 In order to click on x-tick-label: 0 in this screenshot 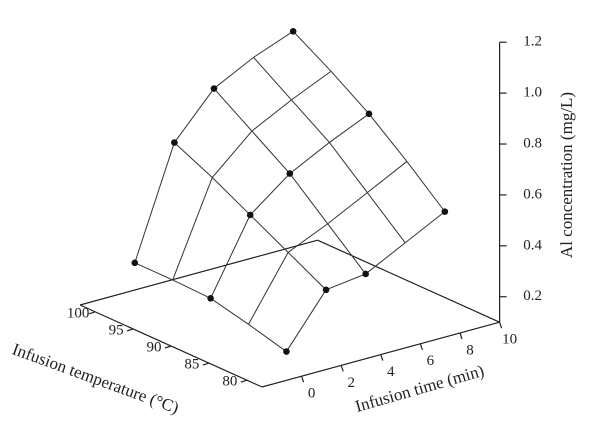, I will do `click(312, 394)`.